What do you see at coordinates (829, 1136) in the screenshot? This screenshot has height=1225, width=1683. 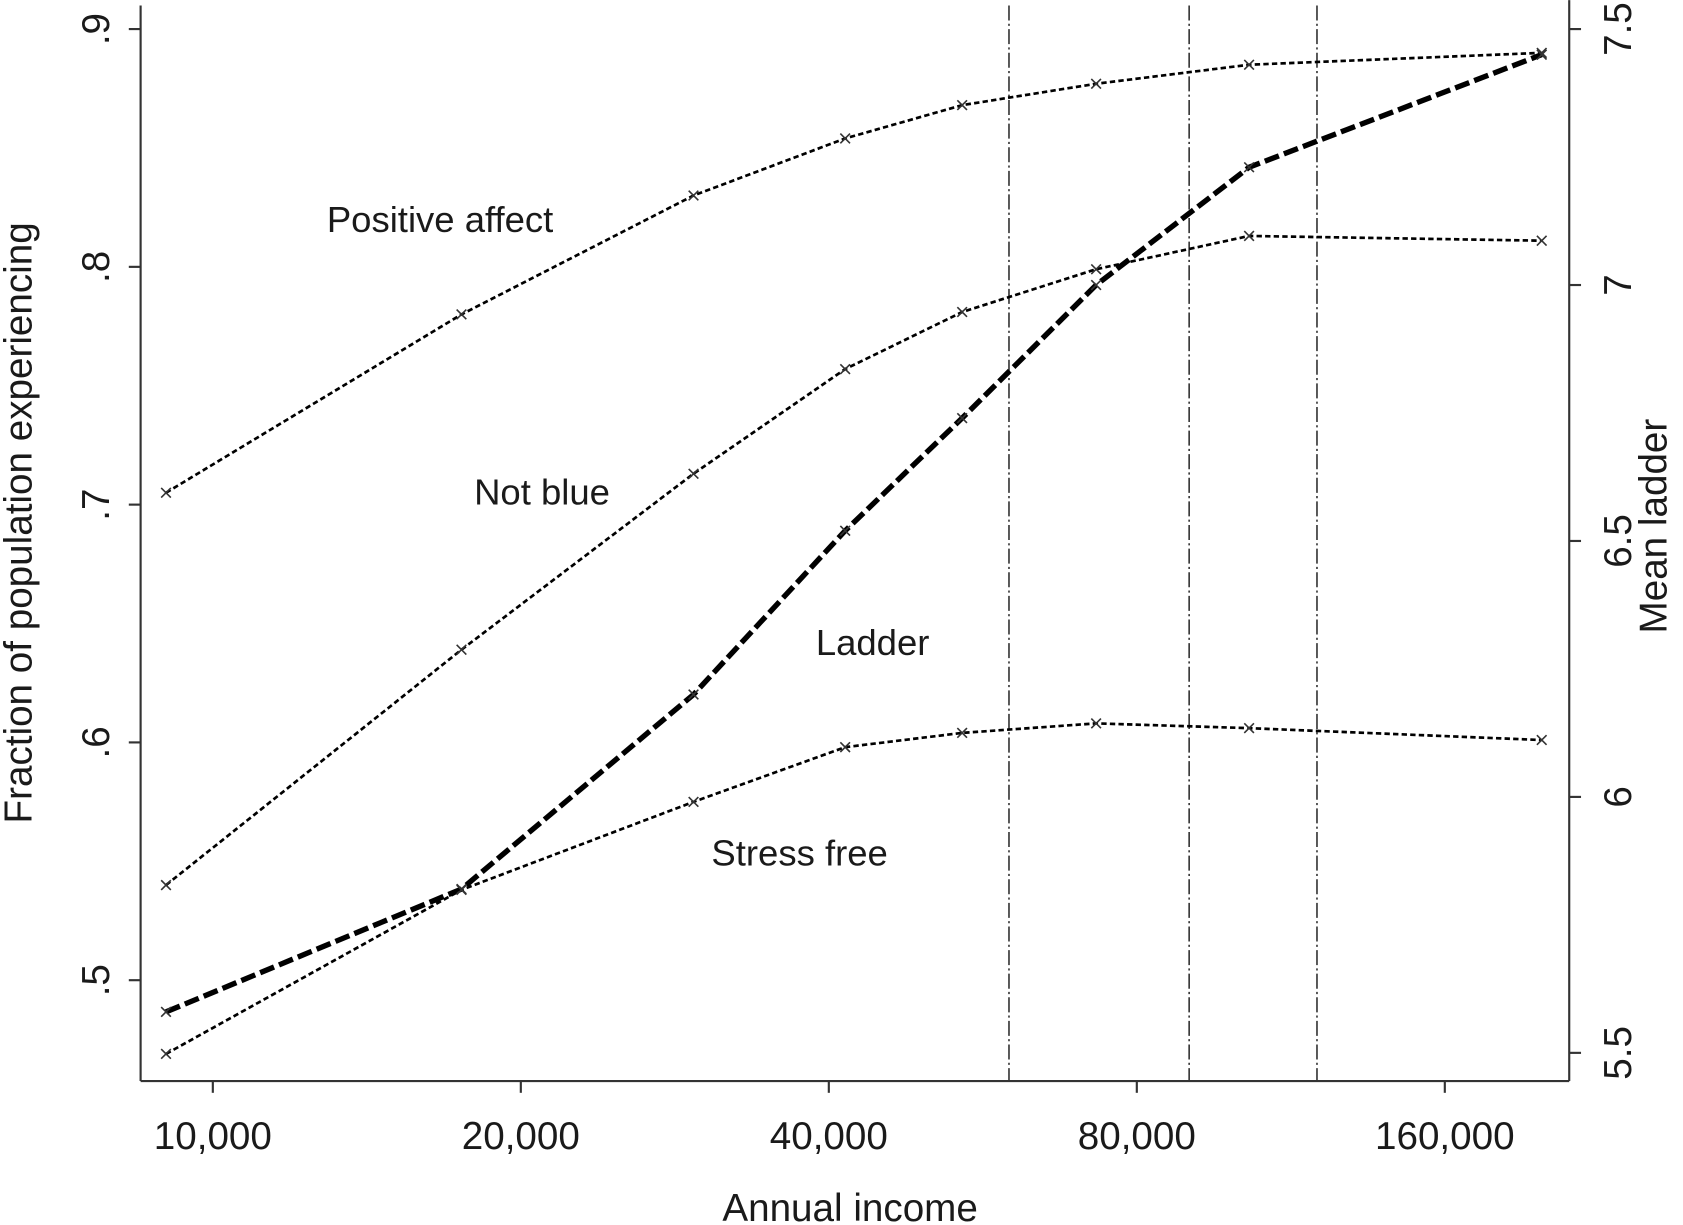 I see `x-tick-label: 40,000` at bounding box center [829, 1136].